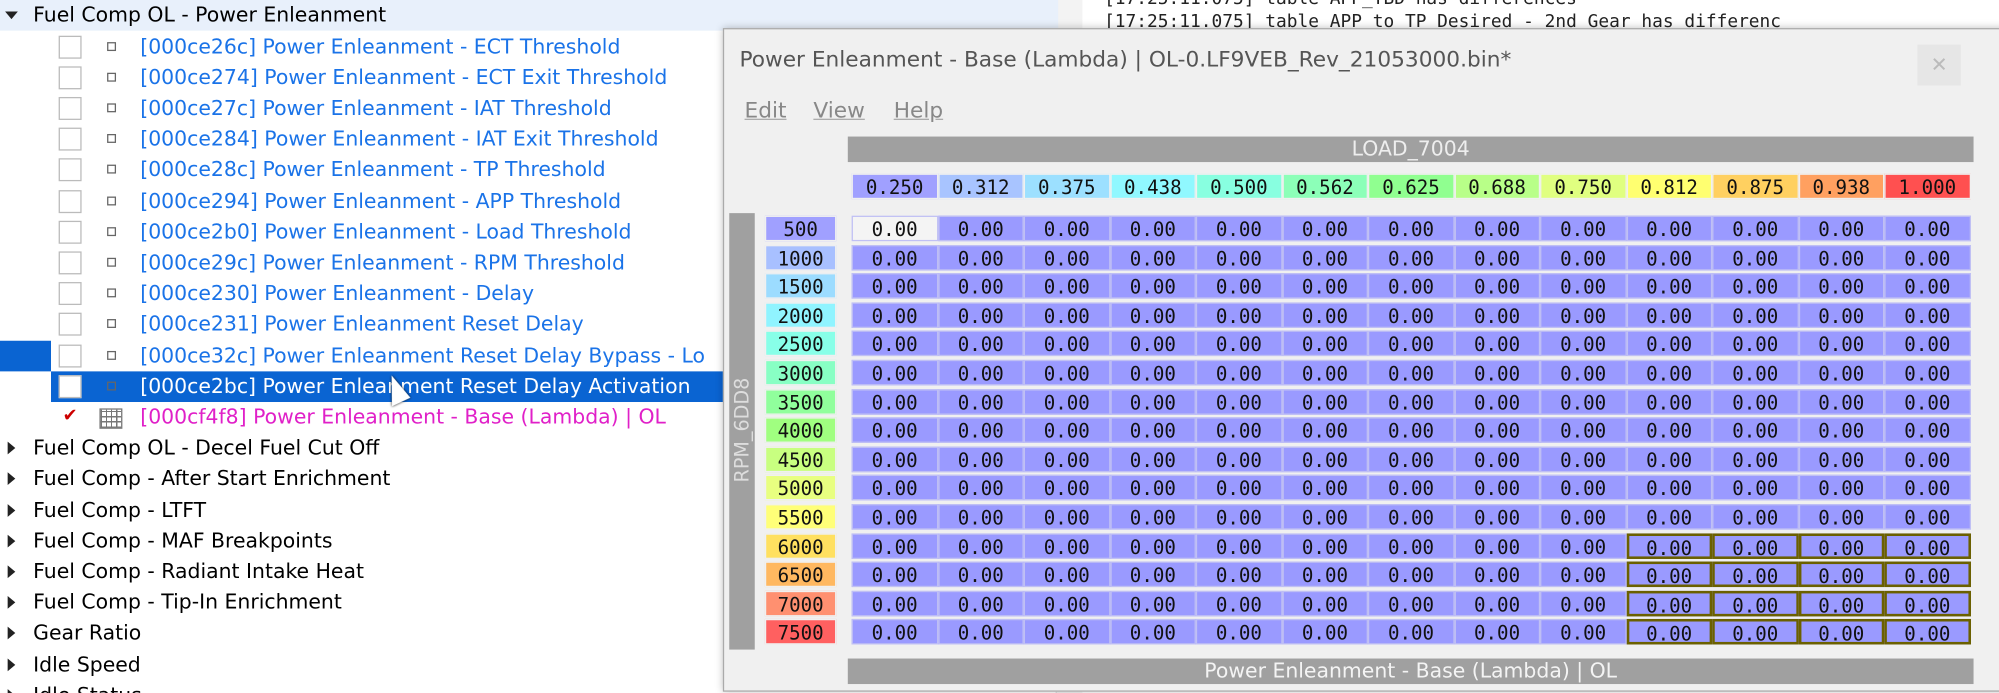  Describe the element at coordinates (70, 417) in the screenshot. I see `checkbox: ✔` at that location.